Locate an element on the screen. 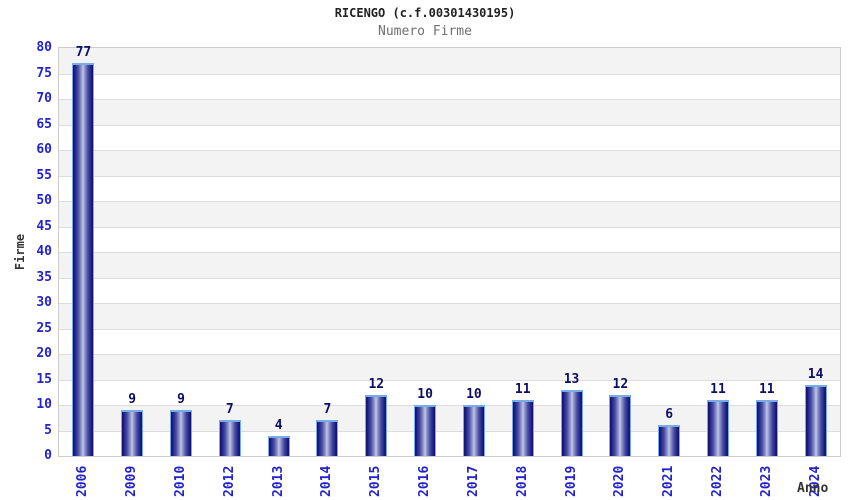 This screenshot has height=500, width=850. y-tick-label: 25 is located at coordinates (44, 328).